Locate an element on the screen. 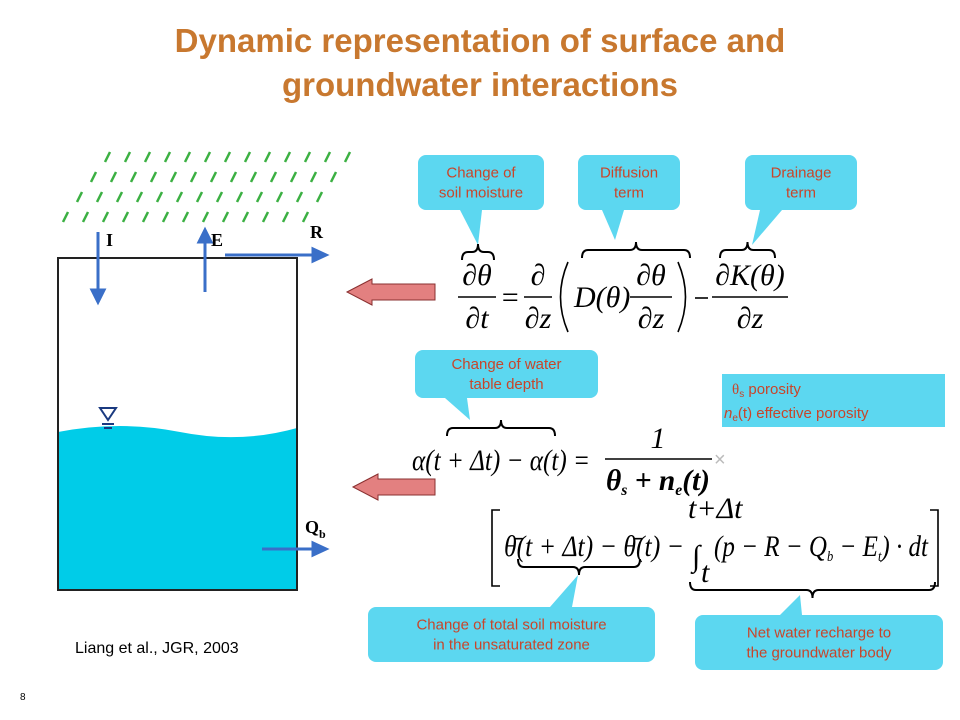 The image size is (960, 720). equation-term: ∂t is located at coordinates (477, 318).